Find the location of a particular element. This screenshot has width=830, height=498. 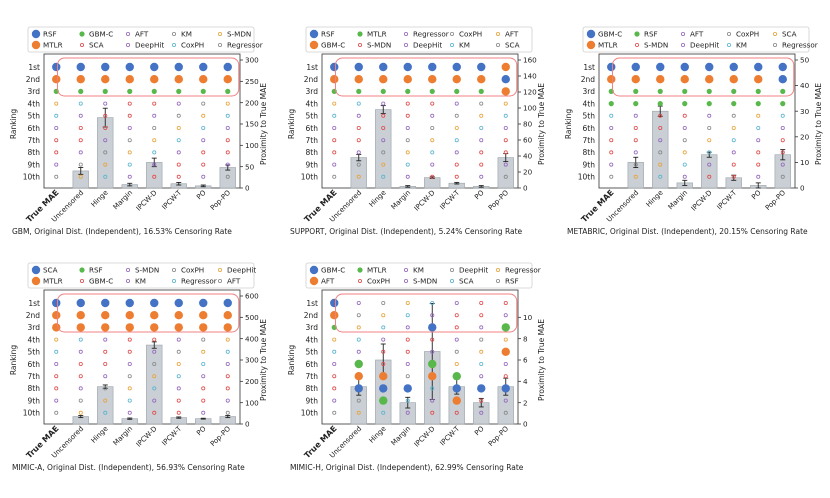

rank-tick-label: 6th is located at coordinates (312, 364).